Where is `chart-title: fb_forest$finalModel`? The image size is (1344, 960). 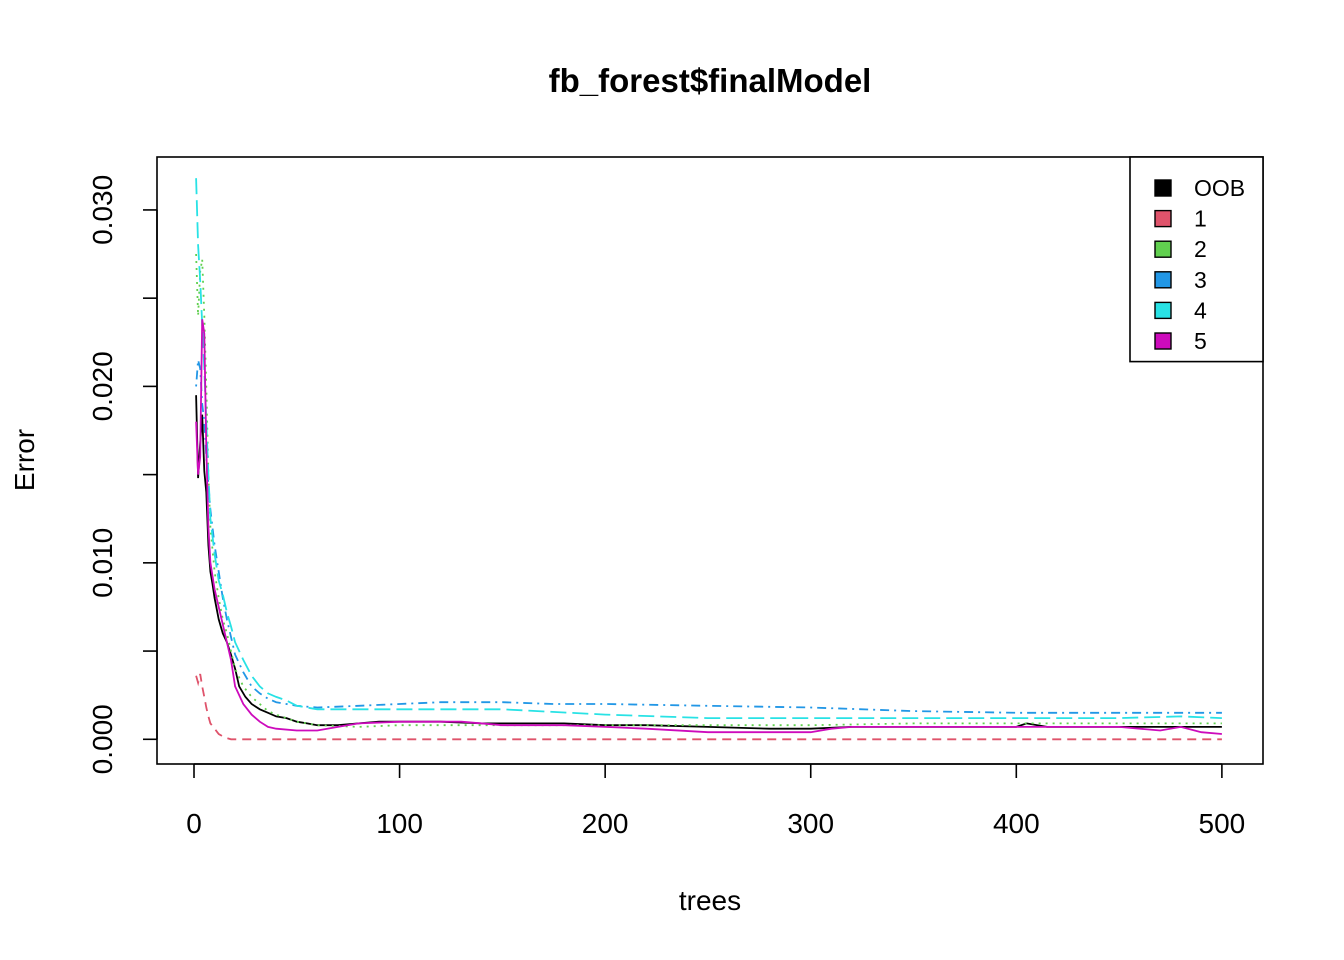
chart-title: fb_forest$finalModel is located at coordinates (710, 80).